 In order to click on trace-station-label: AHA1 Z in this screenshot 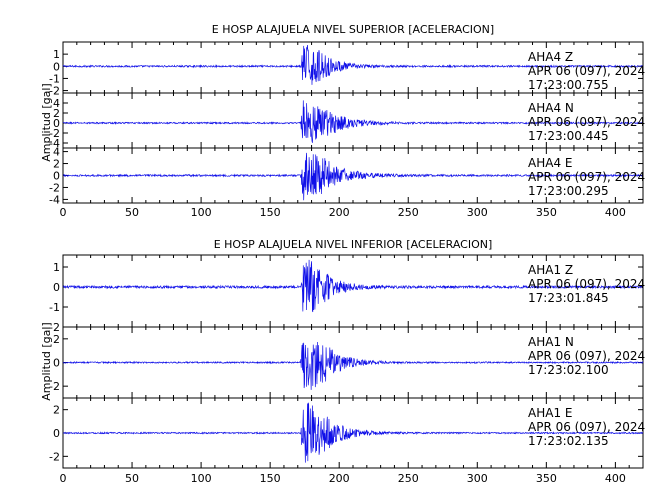, I will do `click(550, 270)`.